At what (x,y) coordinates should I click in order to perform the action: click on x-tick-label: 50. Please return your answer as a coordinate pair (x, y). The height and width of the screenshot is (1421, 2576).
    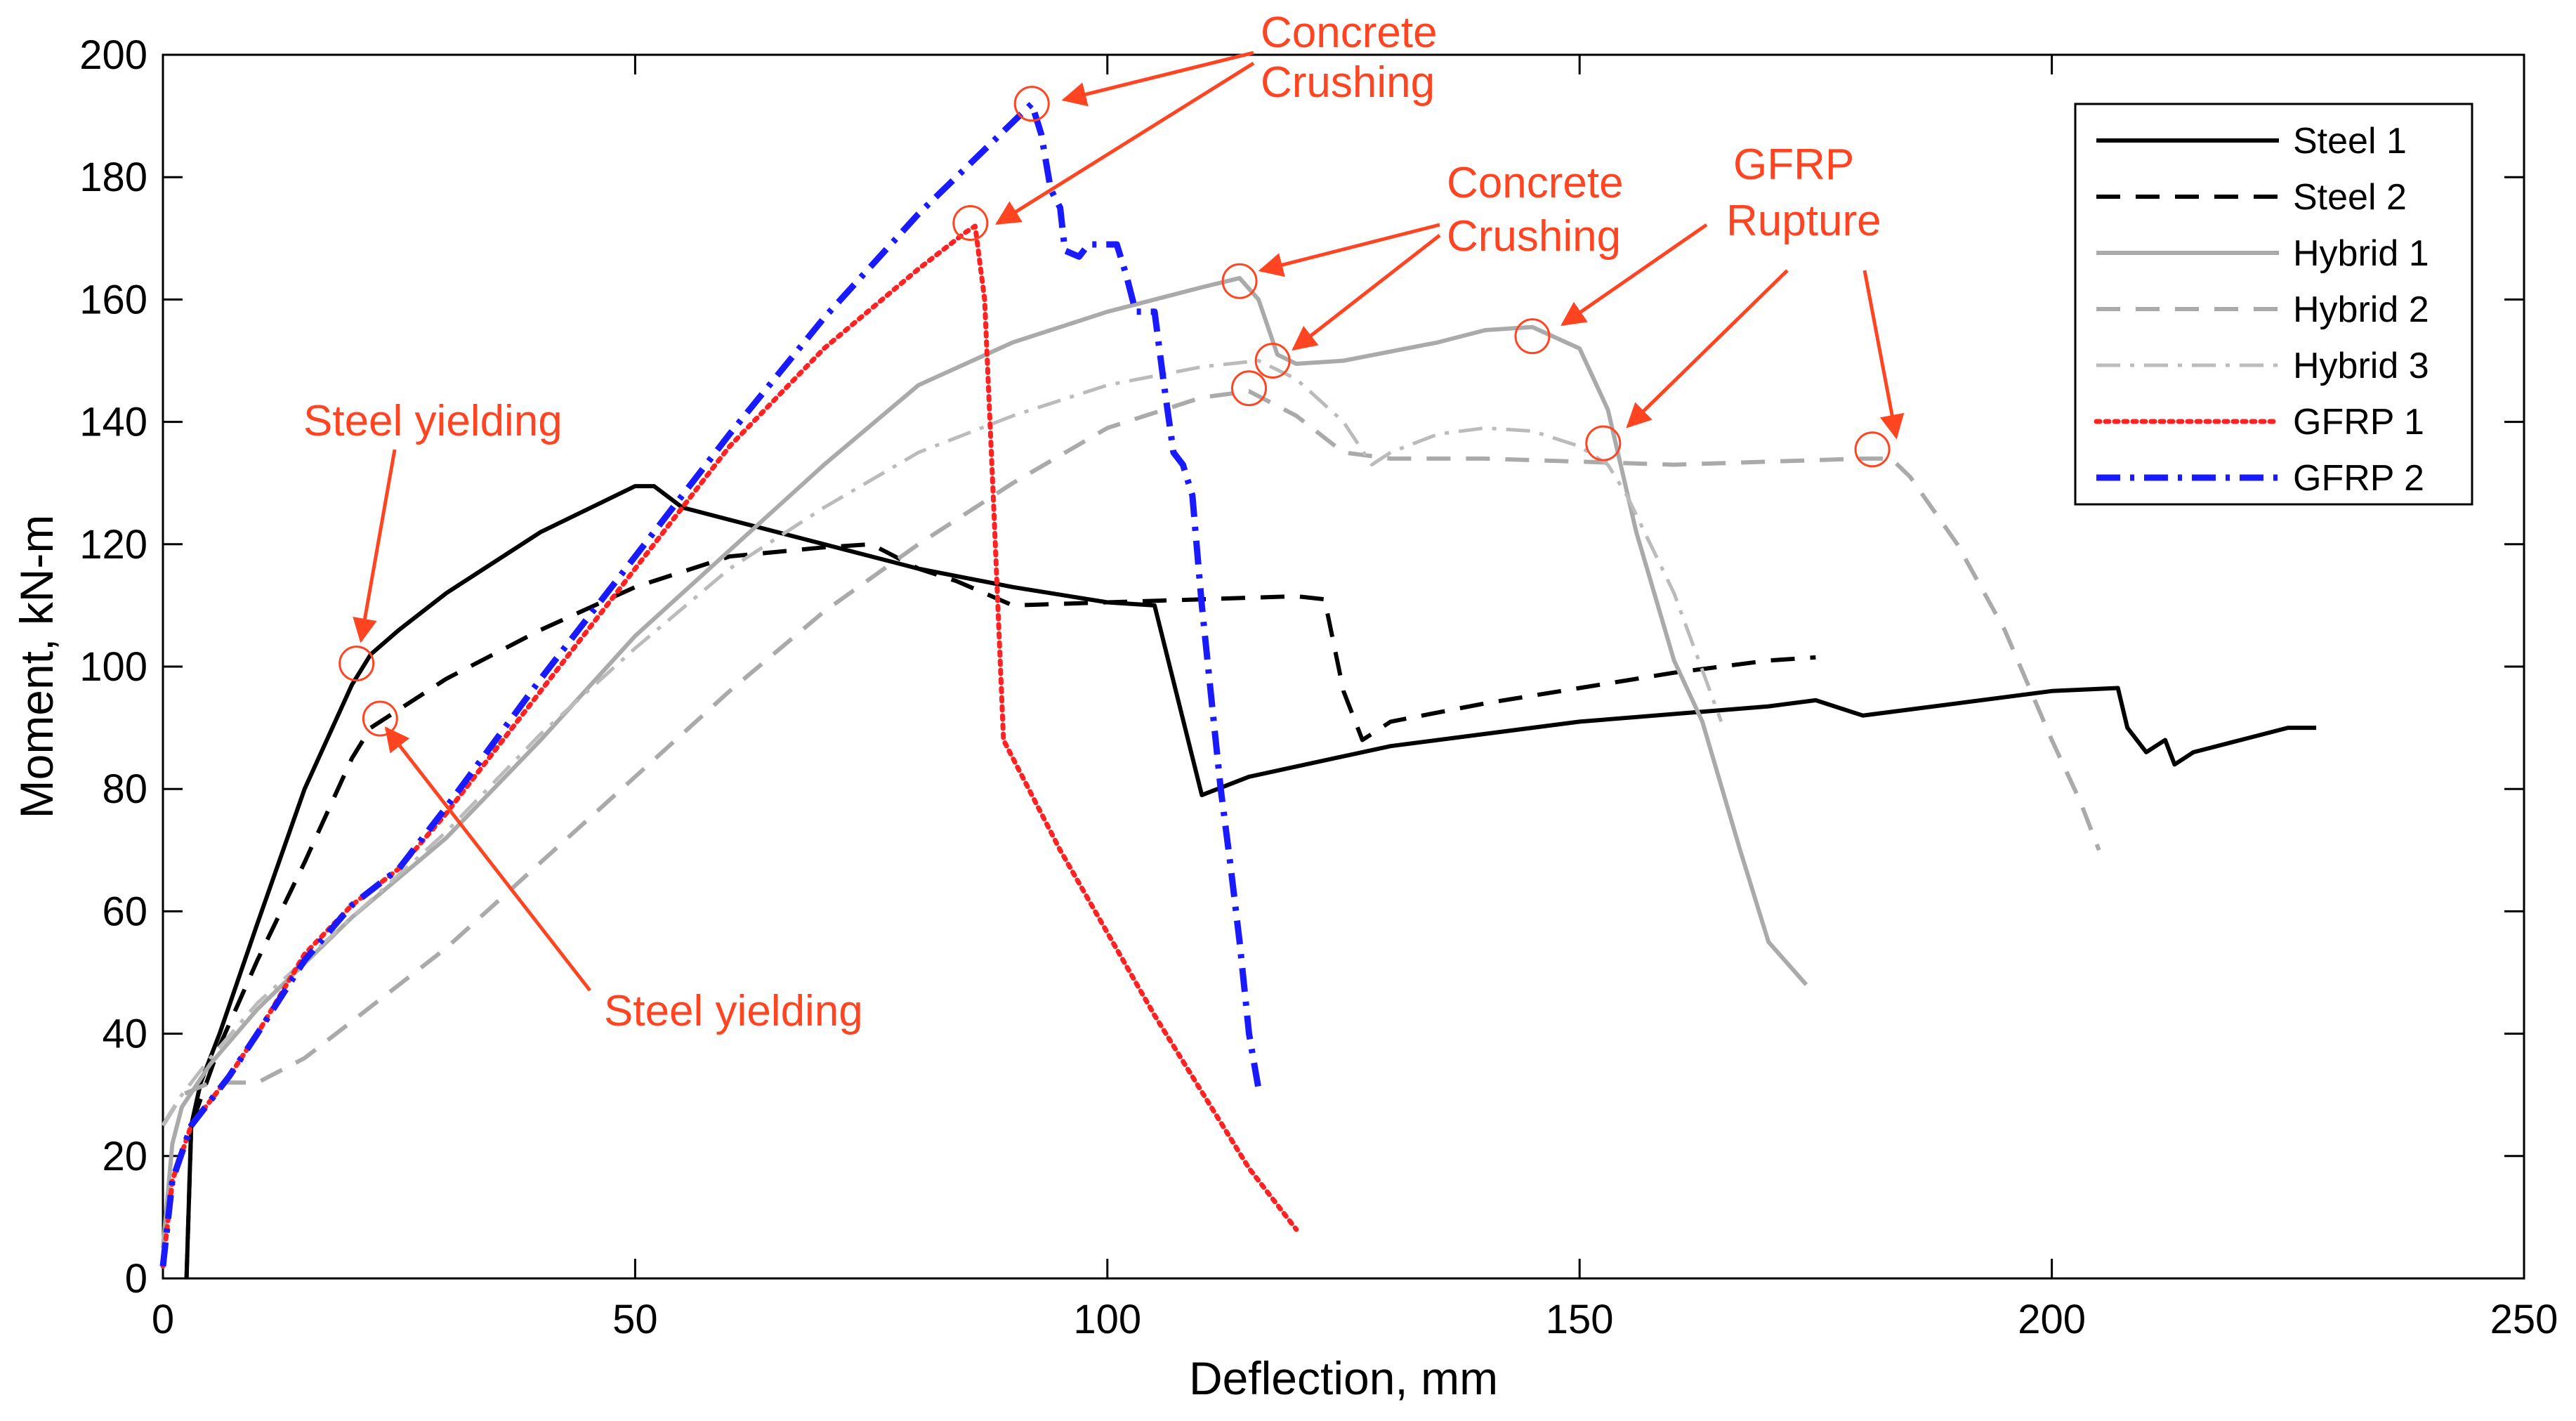
    Looking at the image, I should click on (635, 1319).